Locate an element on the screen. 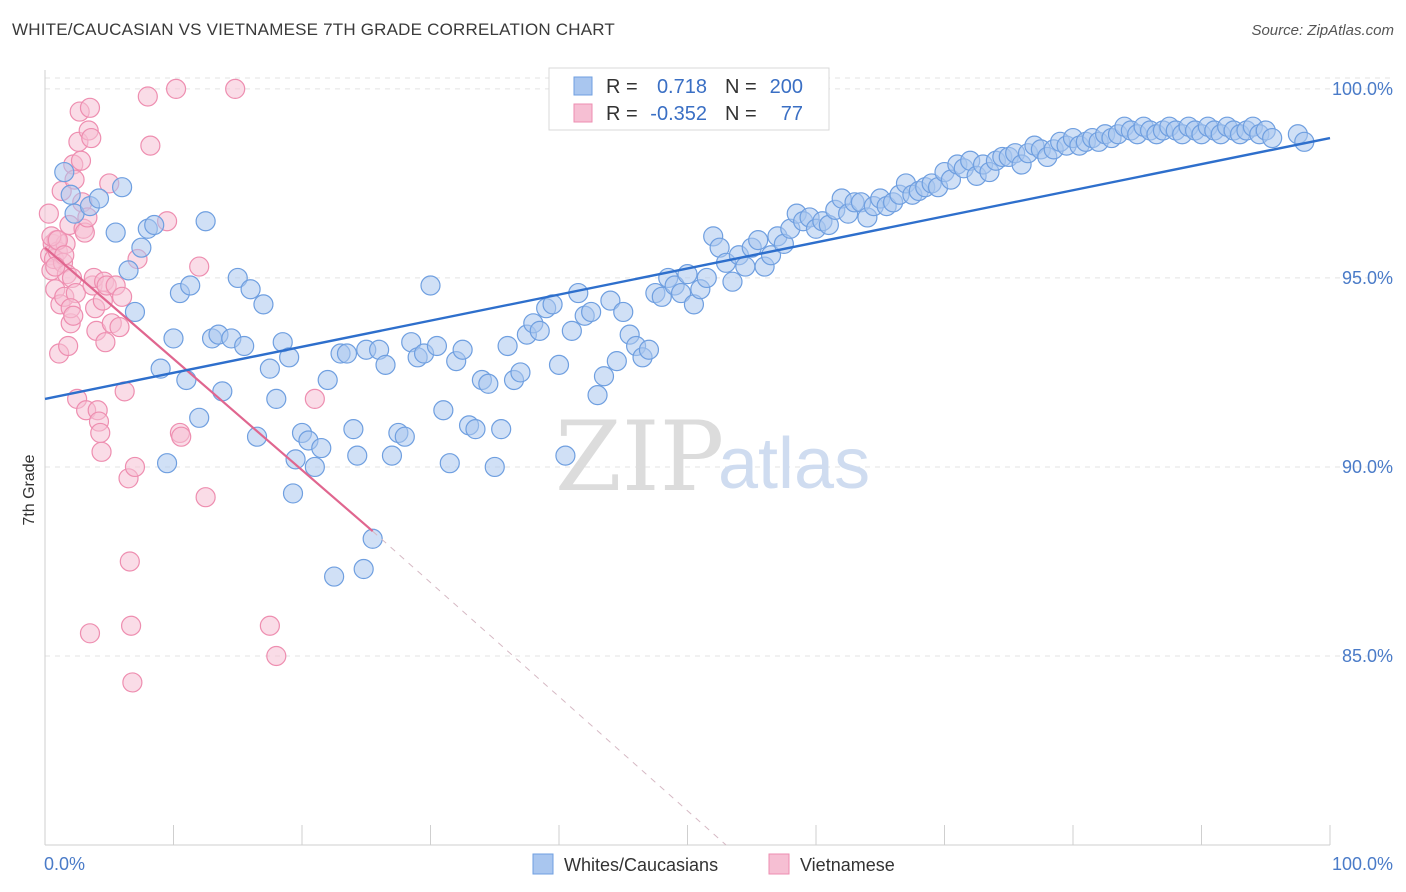 Image resolution: width=1406 pixels, height=892 pixels. y-axis-label: 7th Grade is located at coordinates (29, 489).